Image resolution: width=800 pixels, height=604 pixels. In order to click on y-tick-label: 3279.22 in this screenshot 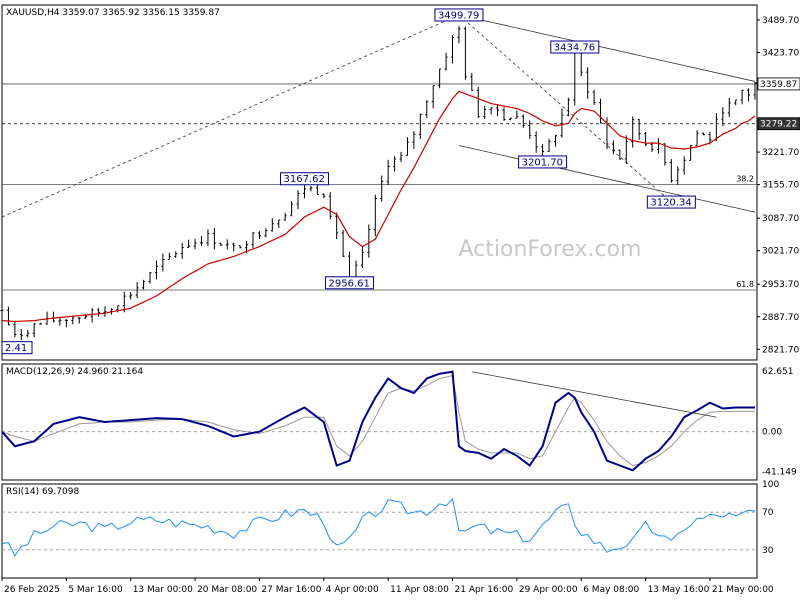, I will do `click(778, 125)`.